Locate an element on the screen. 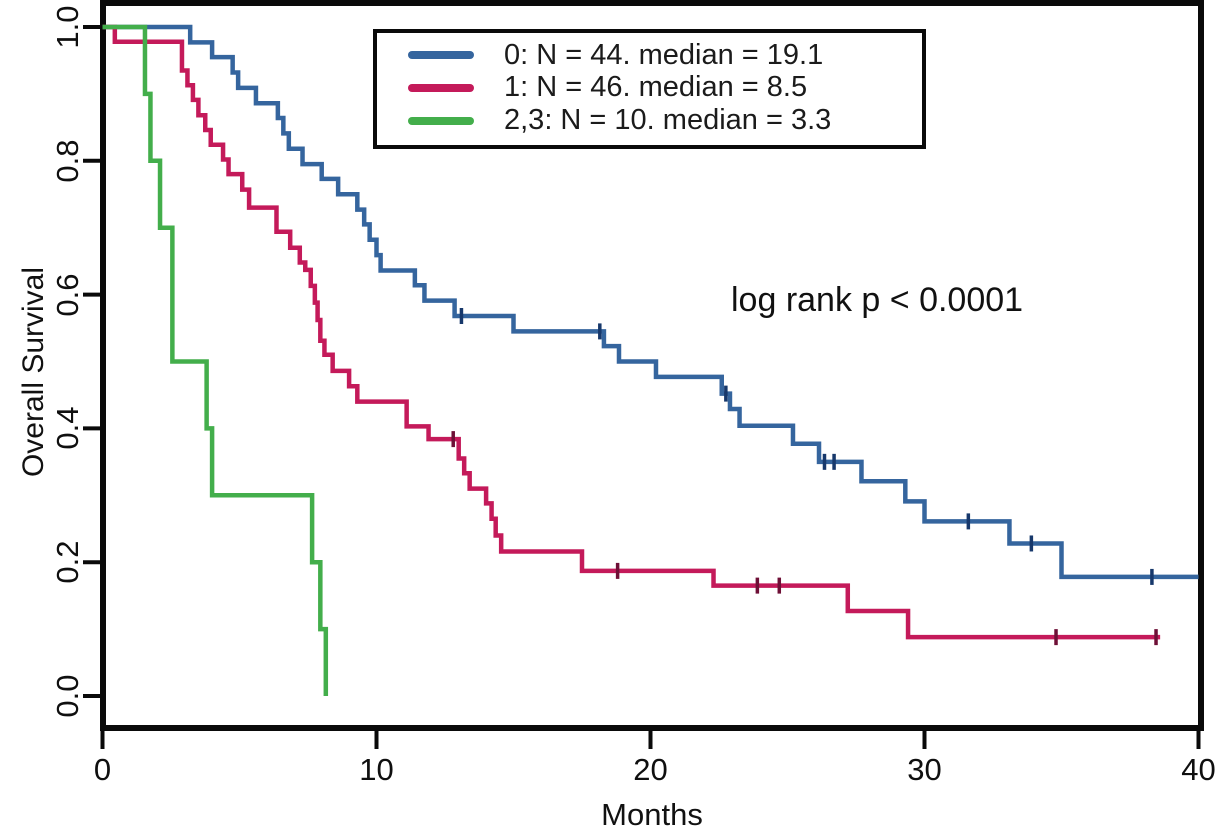 The image size is (1215, 837). x-tick-label-30: 30 is located at coordinates (924, 769).